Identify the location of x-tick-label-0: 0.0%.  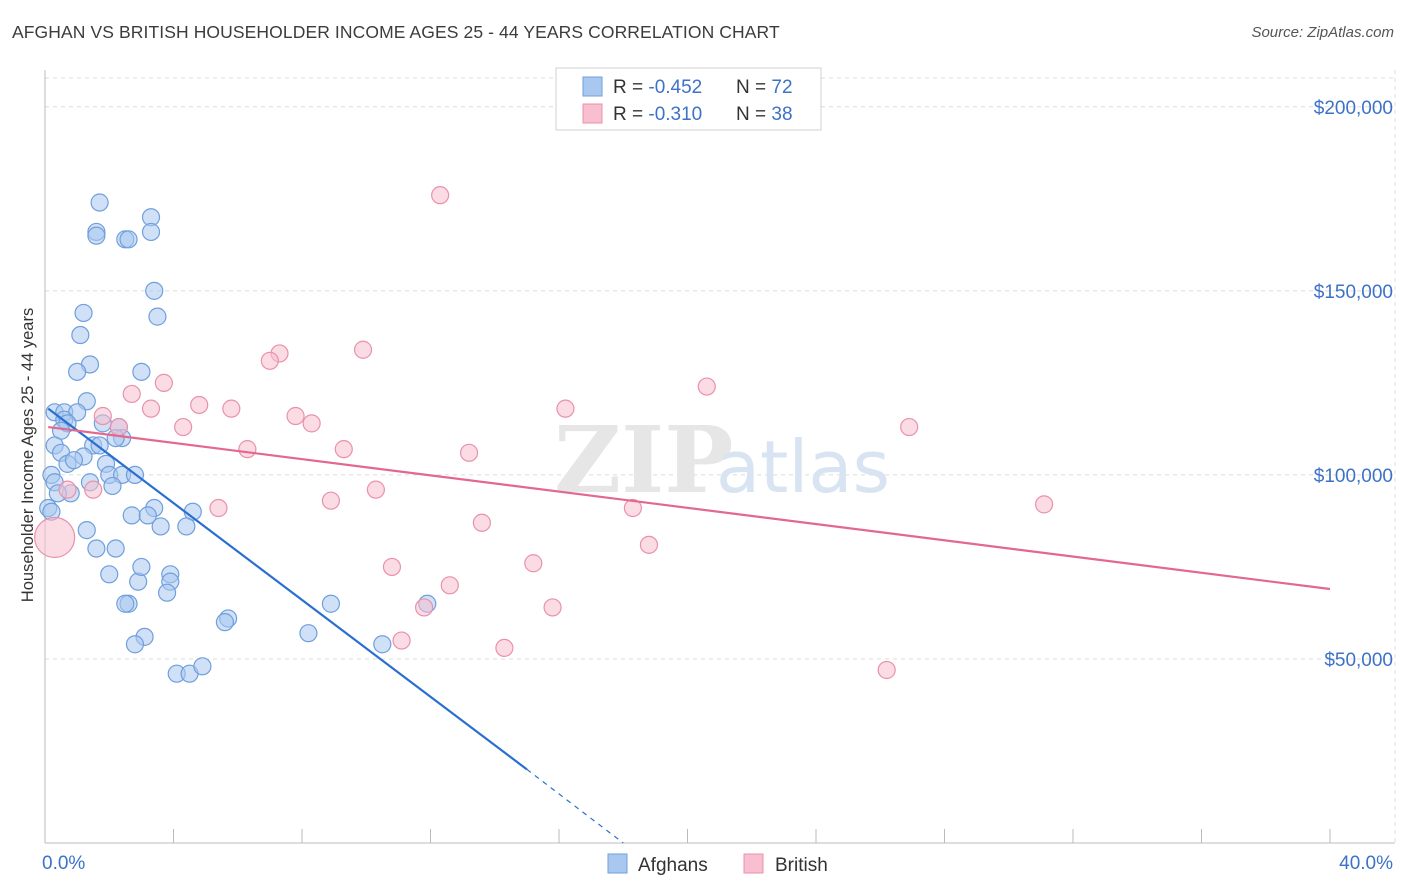
(63, 863).